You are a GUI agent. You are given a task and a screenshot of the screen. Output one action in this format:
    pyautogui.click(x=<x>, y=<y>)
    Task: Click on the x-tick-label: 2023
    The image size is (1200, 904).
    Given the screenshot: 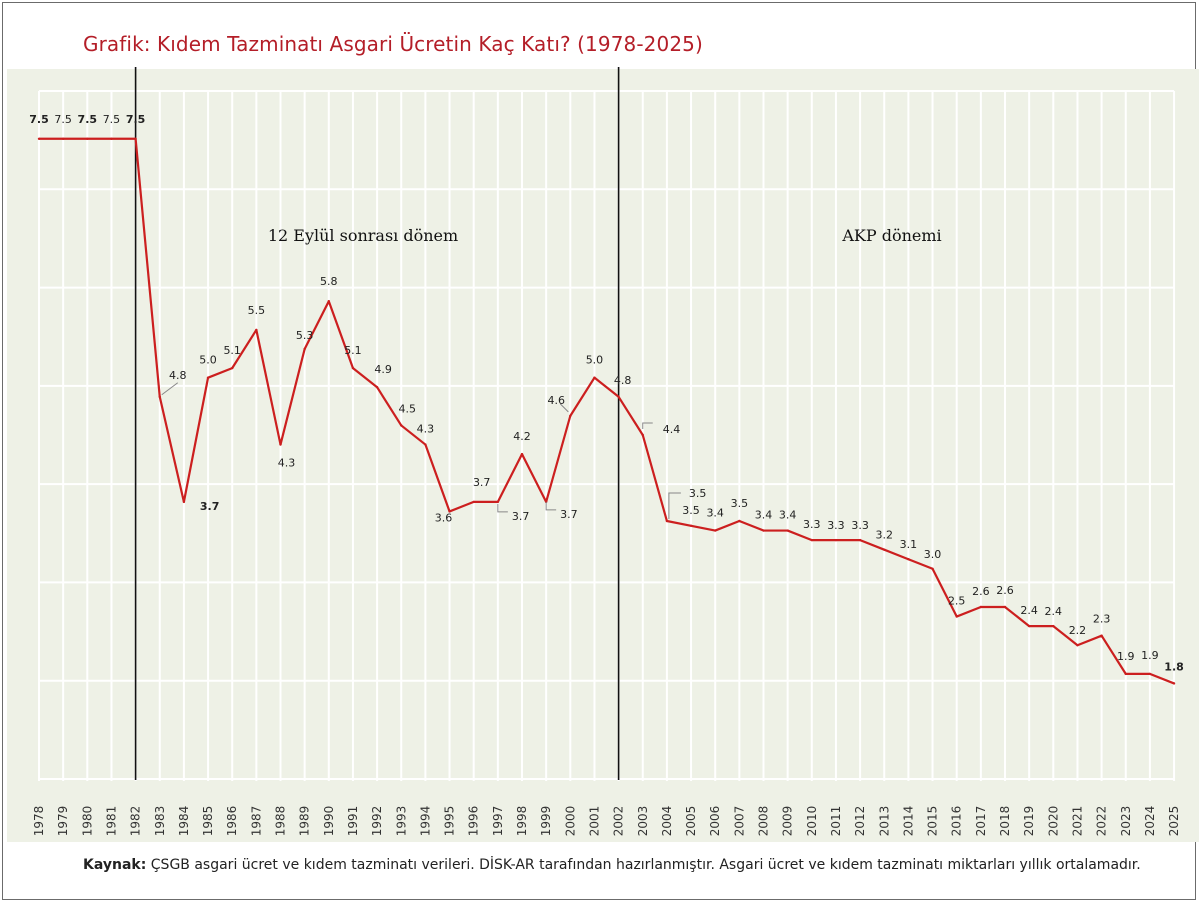 What is the action you would take?
    pyautogui.click(x=1126, y=821)
    